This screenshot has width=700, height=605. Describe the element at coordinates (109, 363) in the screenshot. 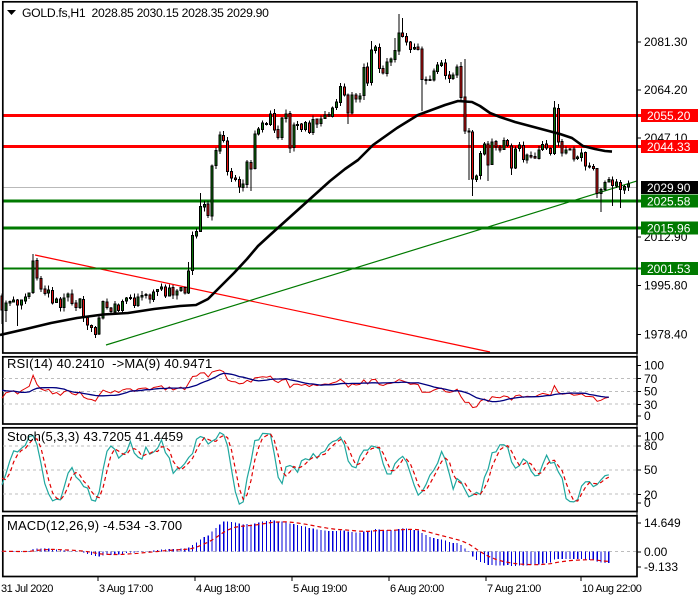

I see `svg-text:RSI(14) 40.2410 ->MA(9) 40.94: RSI(14) 40.2410 ->MA(9) 40.9471` at that location.